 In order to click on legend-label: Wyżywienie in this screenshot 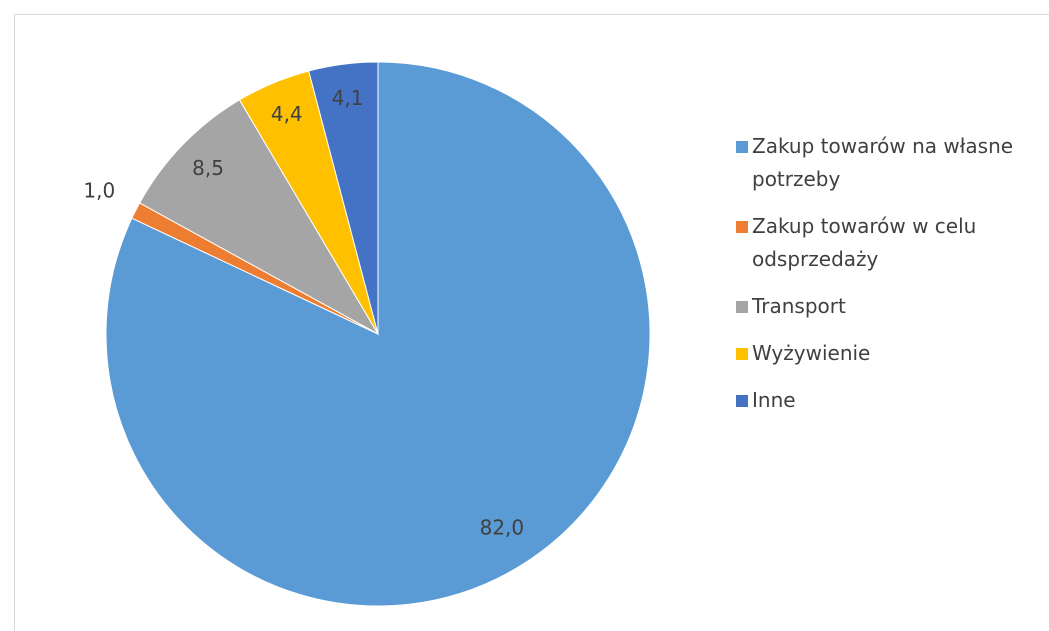, I will do `click(811, 353)`.